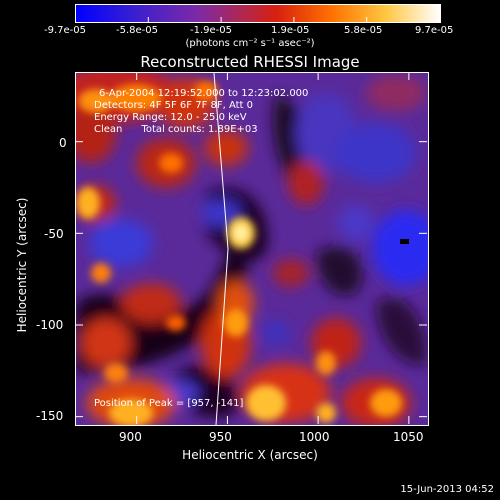  Describe the element at coordinates (434, 30) in the screenshot. I see `colorbar-tick-label: 9.7e-05` at that location.